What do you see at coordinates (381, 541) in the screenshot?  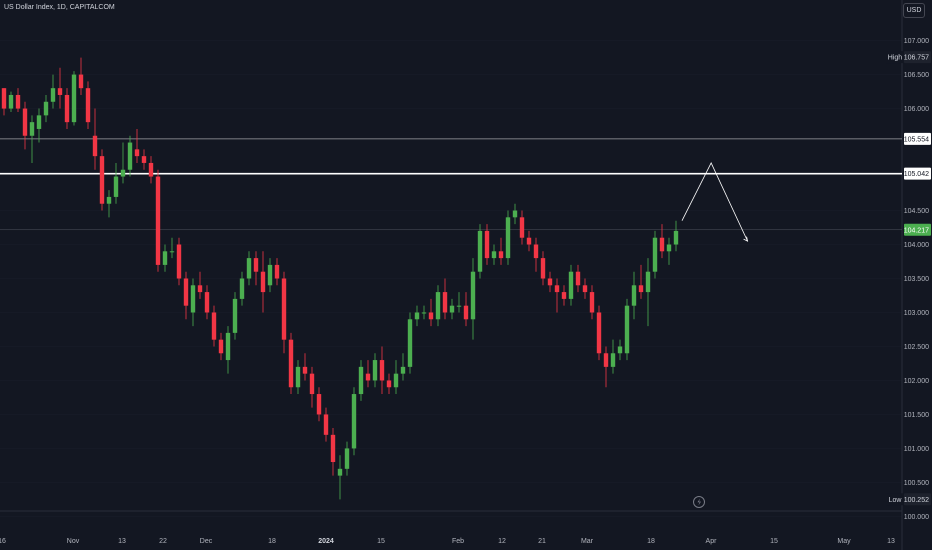 I see `time-tick-label: 15` at bounding box center [381, 541].